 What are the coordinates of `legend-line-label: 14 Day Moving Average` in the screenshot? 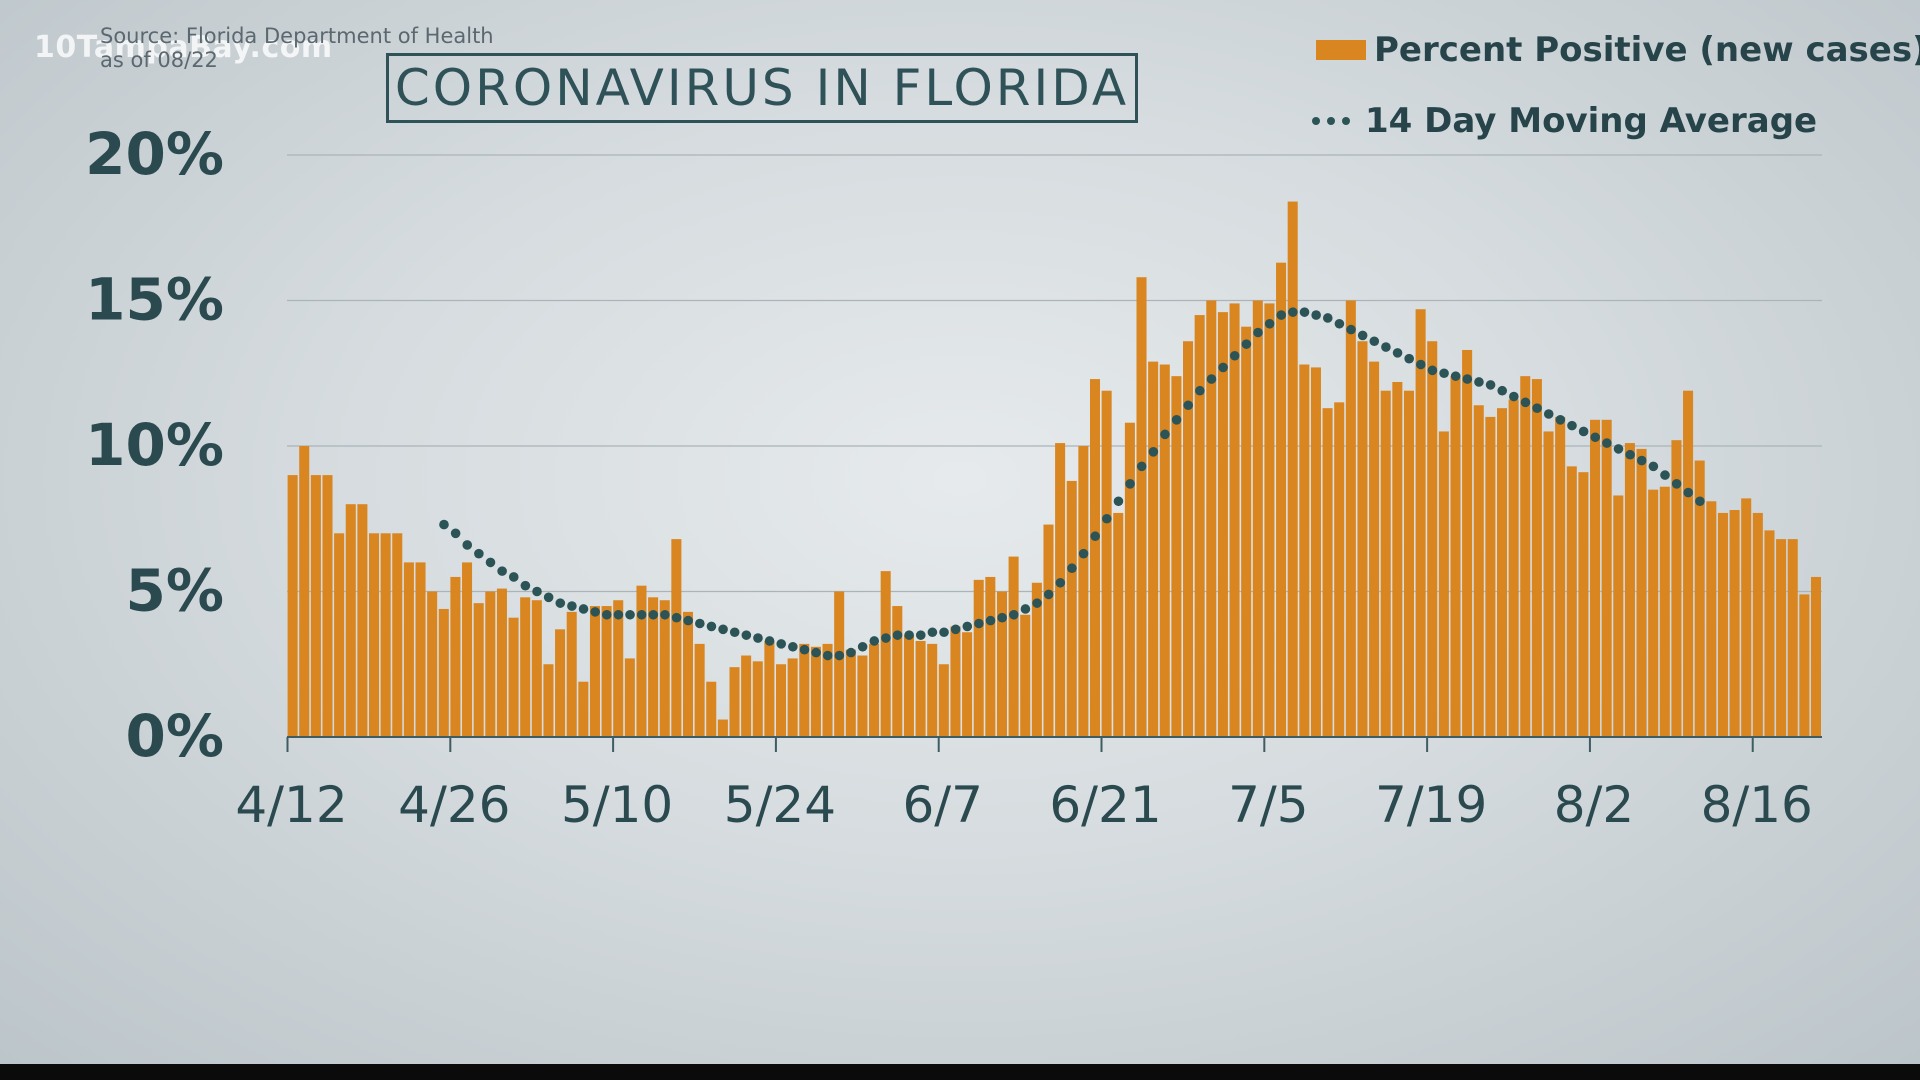 It's located at (1591, 121).